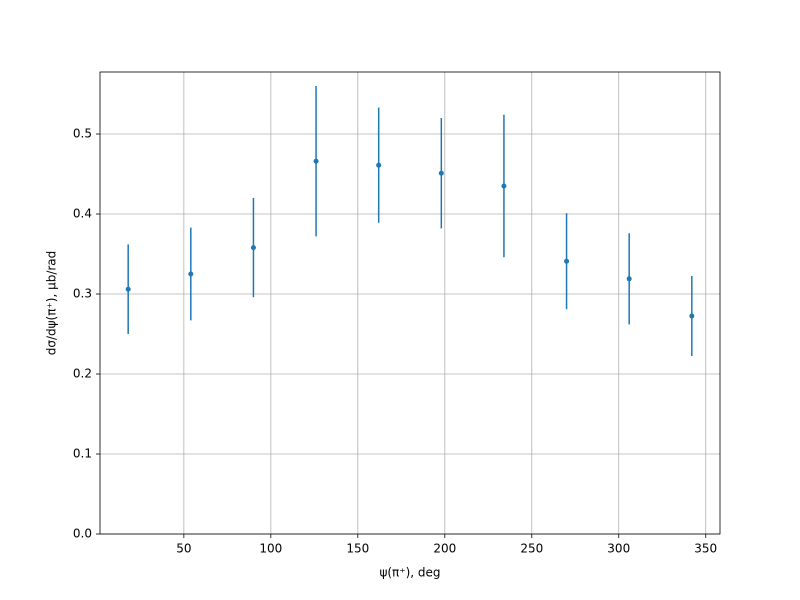  Describe the element at coordinates (82, 534) in the screenshot. I see `y-tick-label: 0.0` at that location.